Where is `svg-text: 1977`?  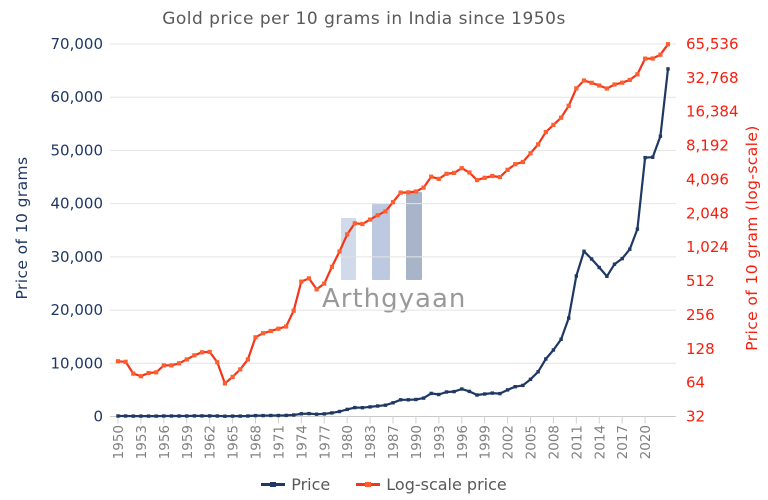 svg-text: 1977 is located at coordinates (325, 442).